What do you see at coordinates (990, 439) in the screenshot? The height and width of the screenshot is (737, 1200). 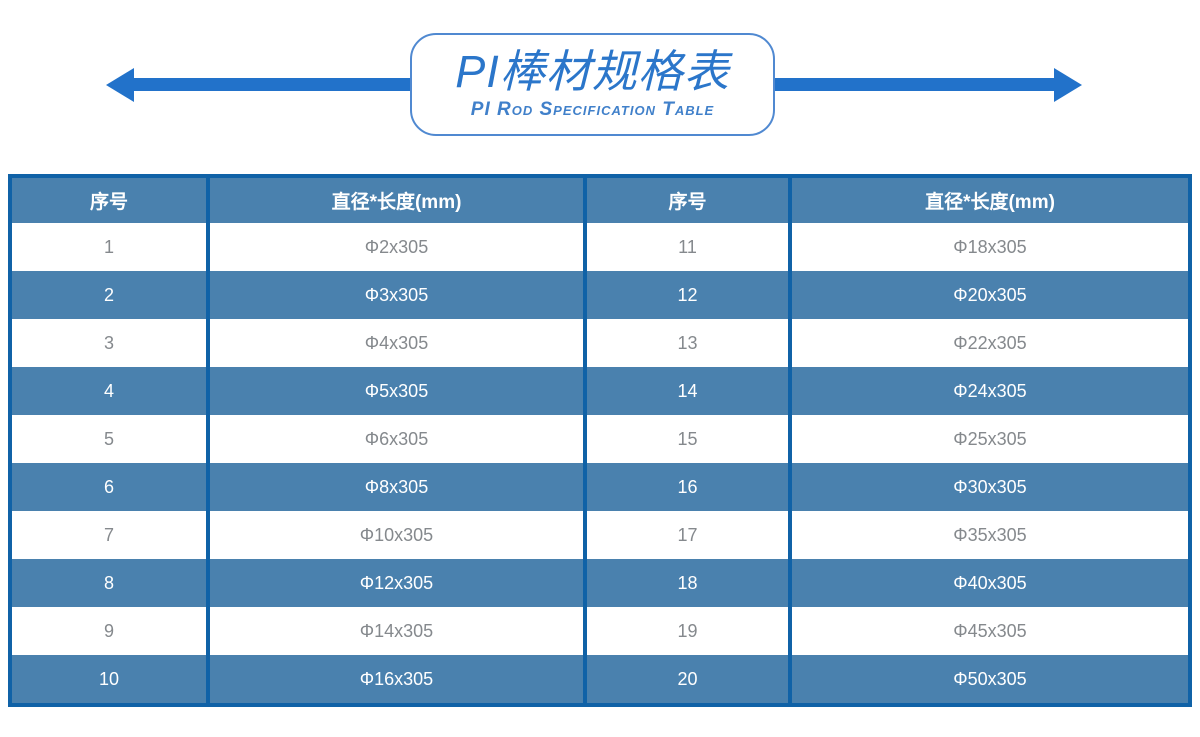 I see `cell-spec: Φ25x305` at bounding box center [990, 439].